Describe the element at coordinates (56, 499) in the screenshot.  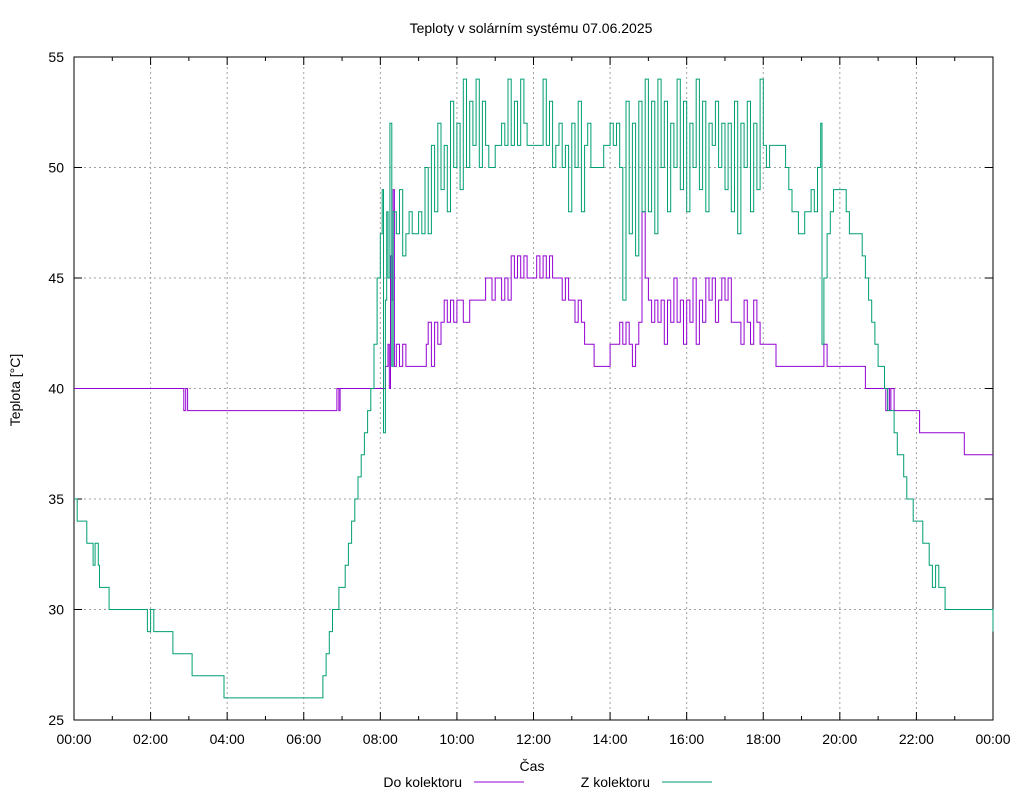
I see `y-tick-label: 35` at that location.